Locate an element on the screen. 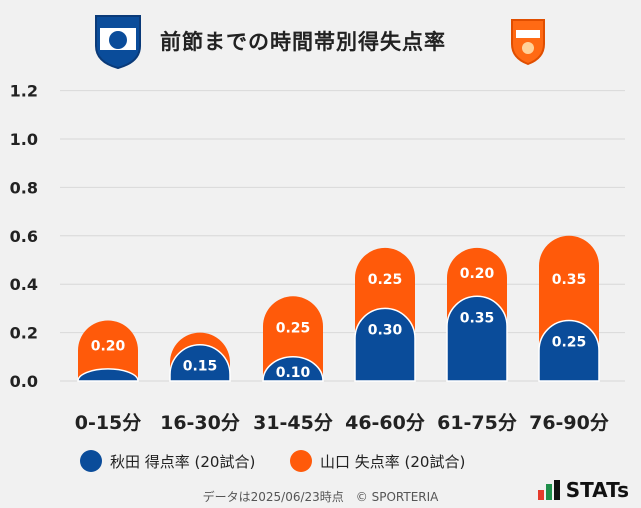  x-tick-label: 0-15分 is located at coordinates (108, 423).